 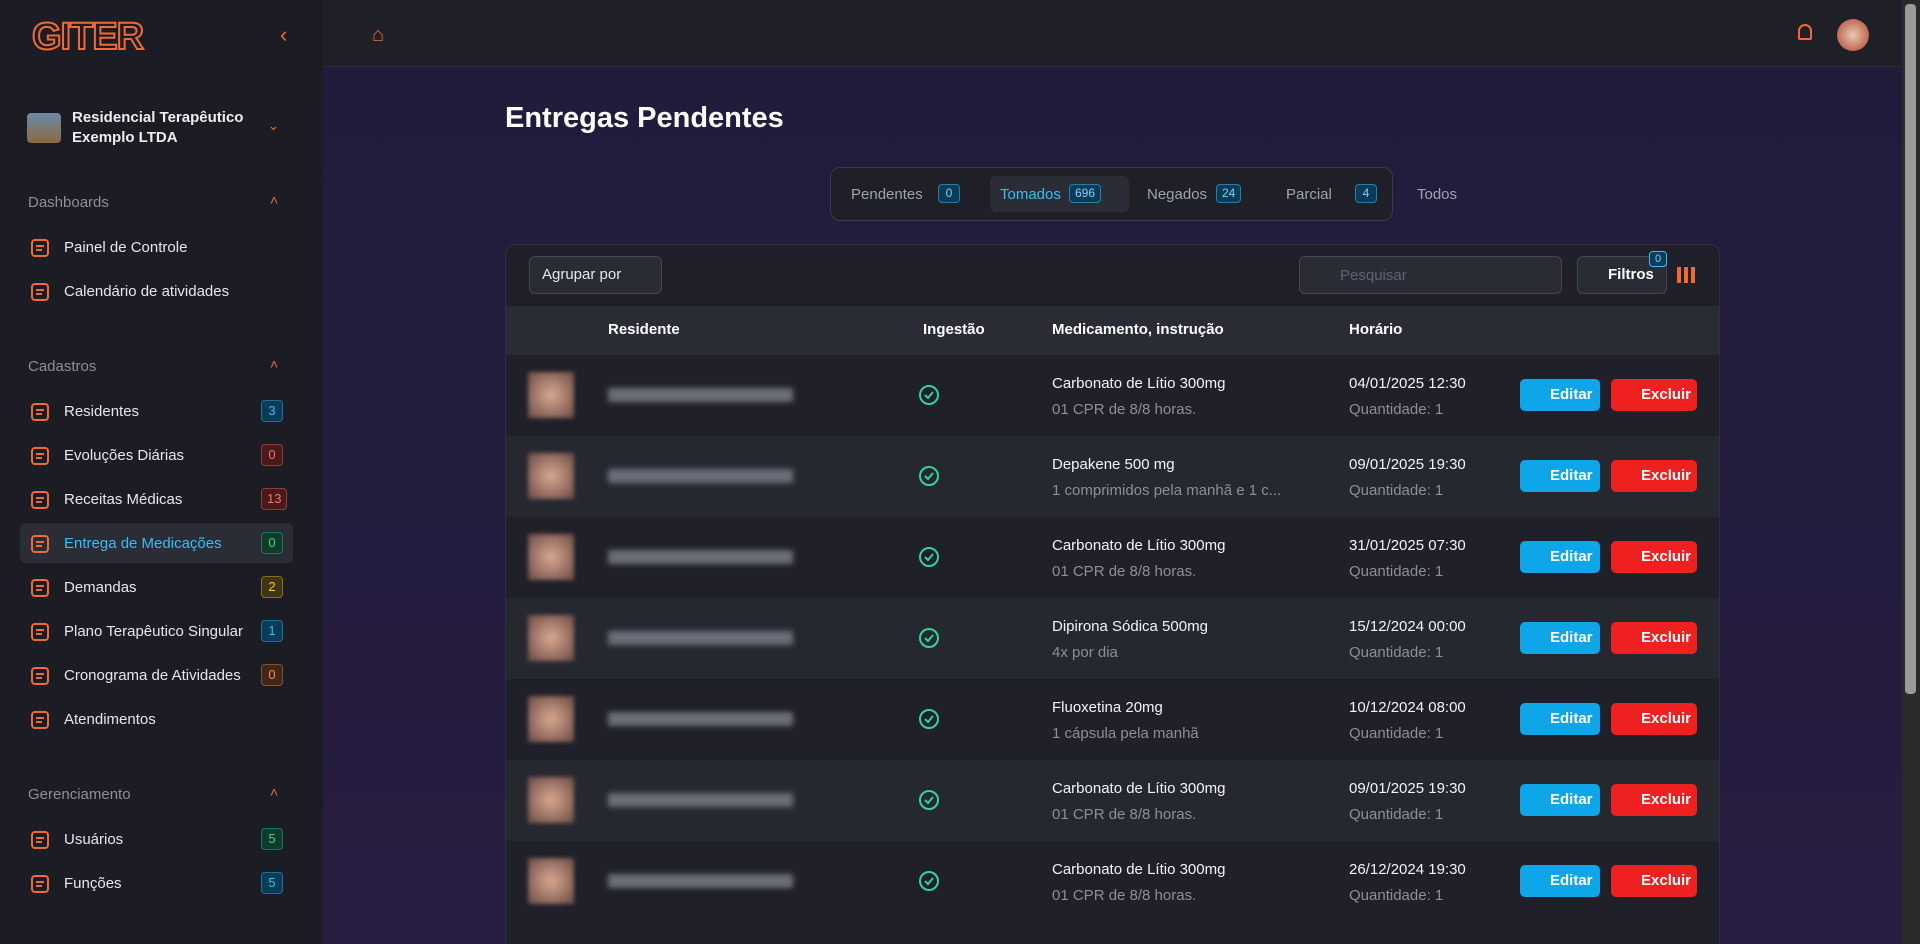 I want to click on medication: Dipirona Sódica 500mg, so click(x=1130, y=626).